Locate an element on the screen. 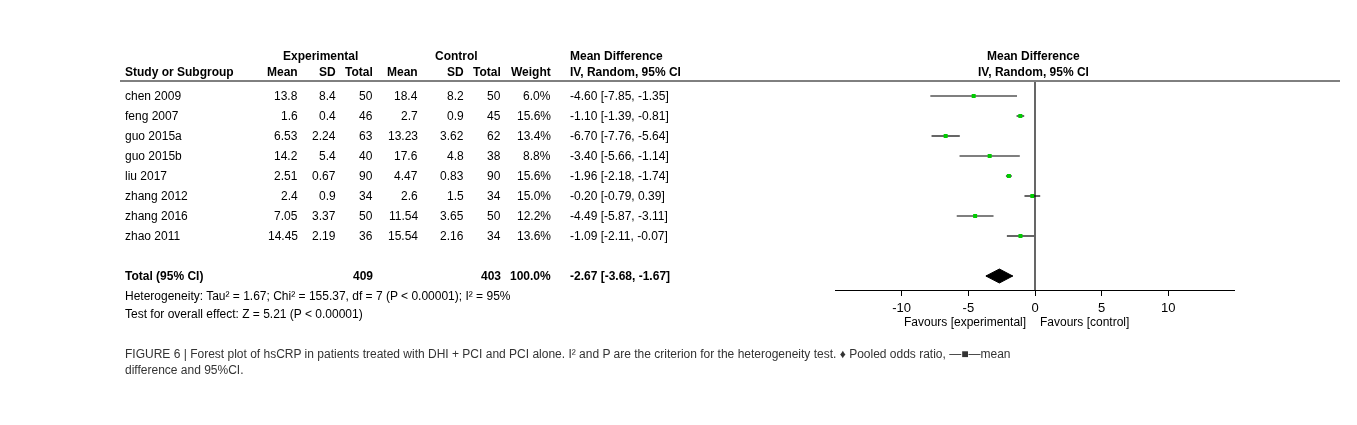  category-label: zhang 2012 is located at coordinates (156, 196).